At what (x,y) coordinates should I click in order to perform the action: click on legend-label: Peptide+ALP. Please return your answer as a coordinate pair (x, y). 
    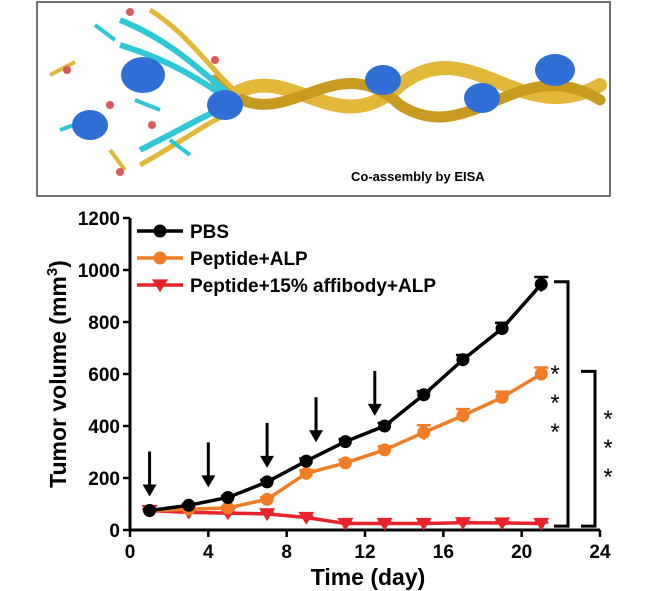
    Looking at the image, I should click on (249, 259).